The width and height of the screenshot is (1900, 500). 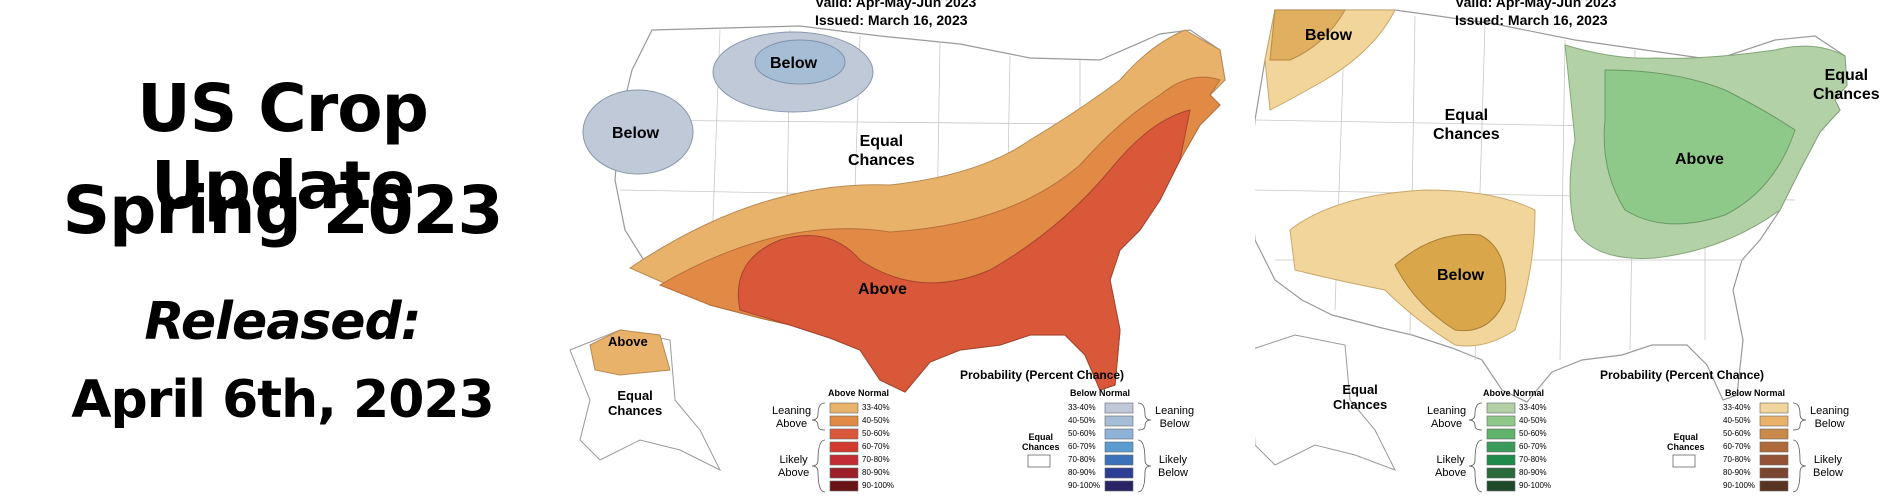 I want to click on alaska-outline, so click(x=1326, y=402).